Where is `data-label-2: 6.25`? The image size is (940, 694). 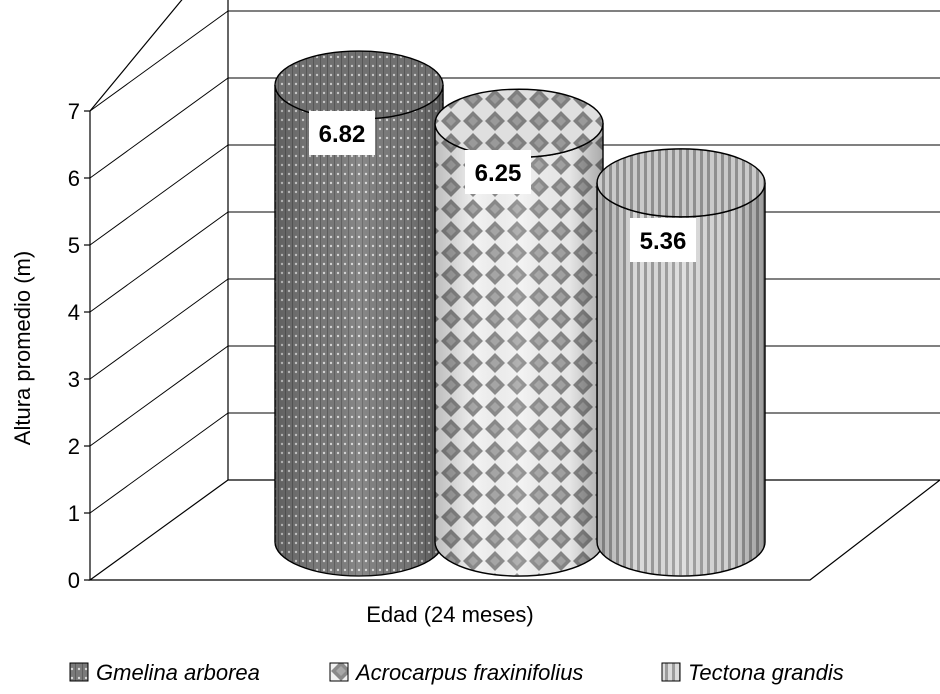
data-label-2: 6.25 is located at coordinates (498, 172).